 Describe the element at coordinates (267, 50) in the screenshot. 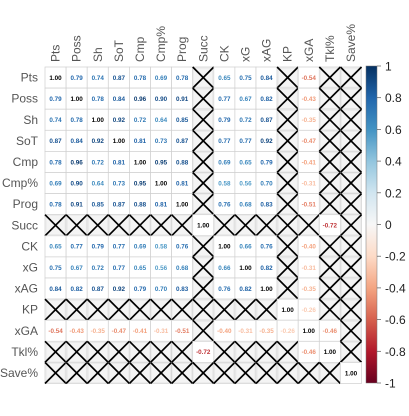

I see `column-label: xAG` at that location.